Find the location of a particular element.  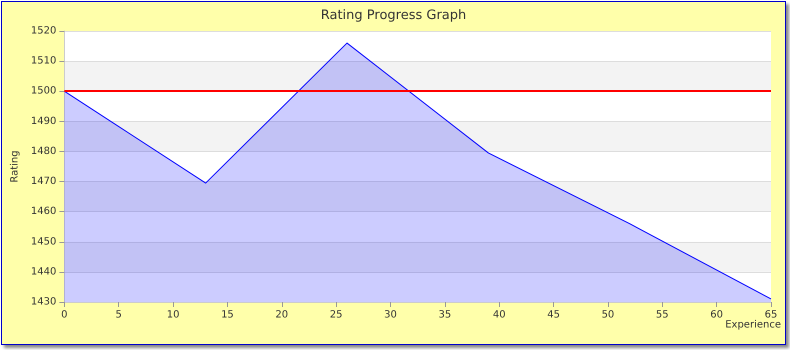

chart-title: Rating Progress Graph is located at coordinates (393, 15).